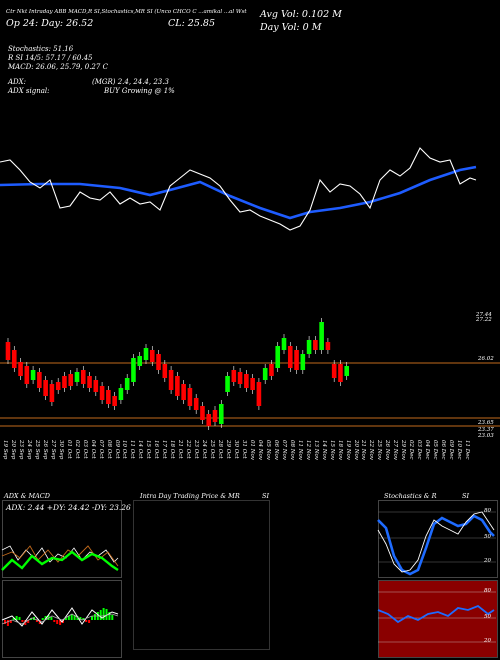  I want to click on date-label: 08 Oct, so click(108, 449).